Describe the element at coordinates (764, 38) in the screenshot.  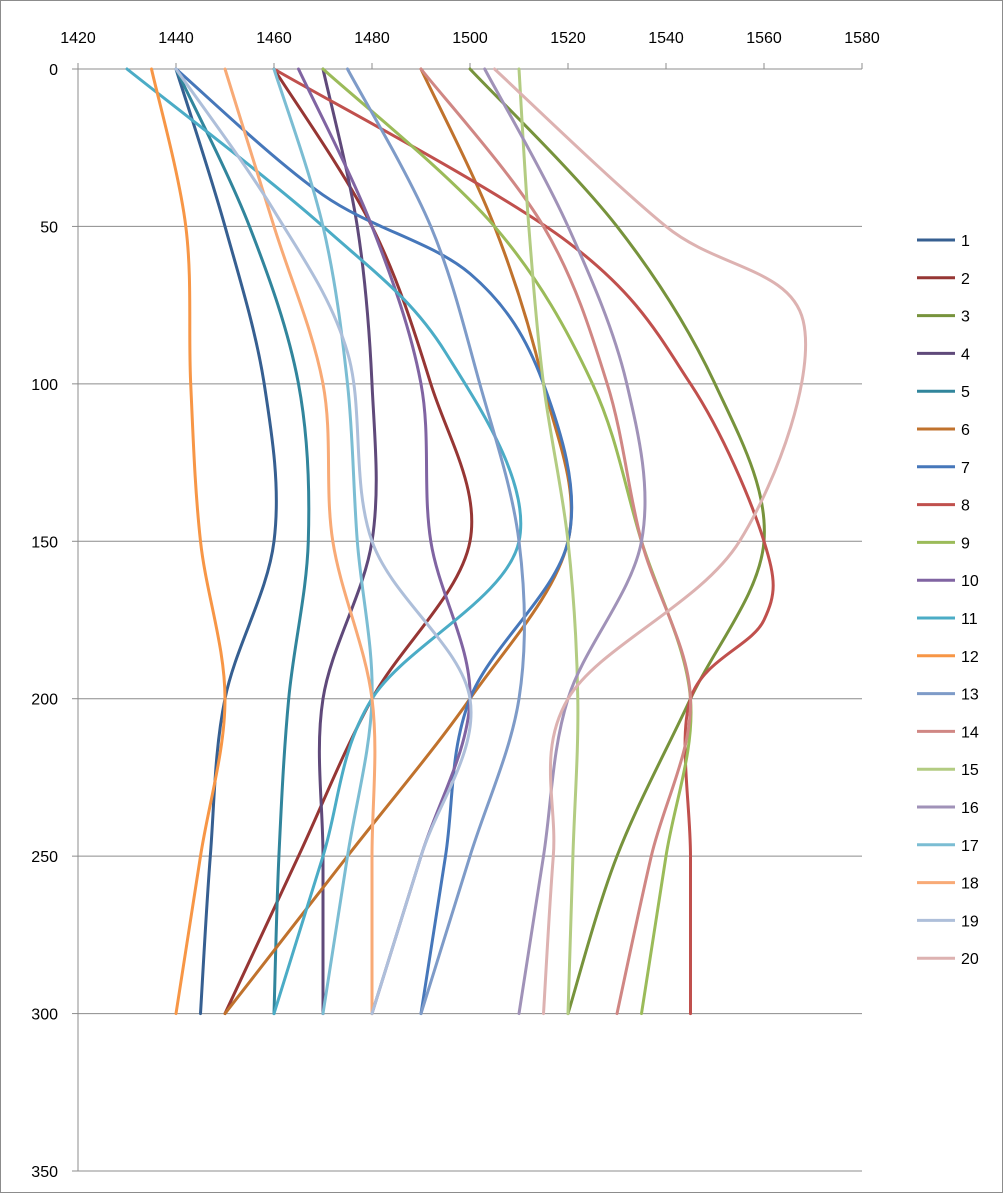
I see `x-tick-label: 1560` at that location.